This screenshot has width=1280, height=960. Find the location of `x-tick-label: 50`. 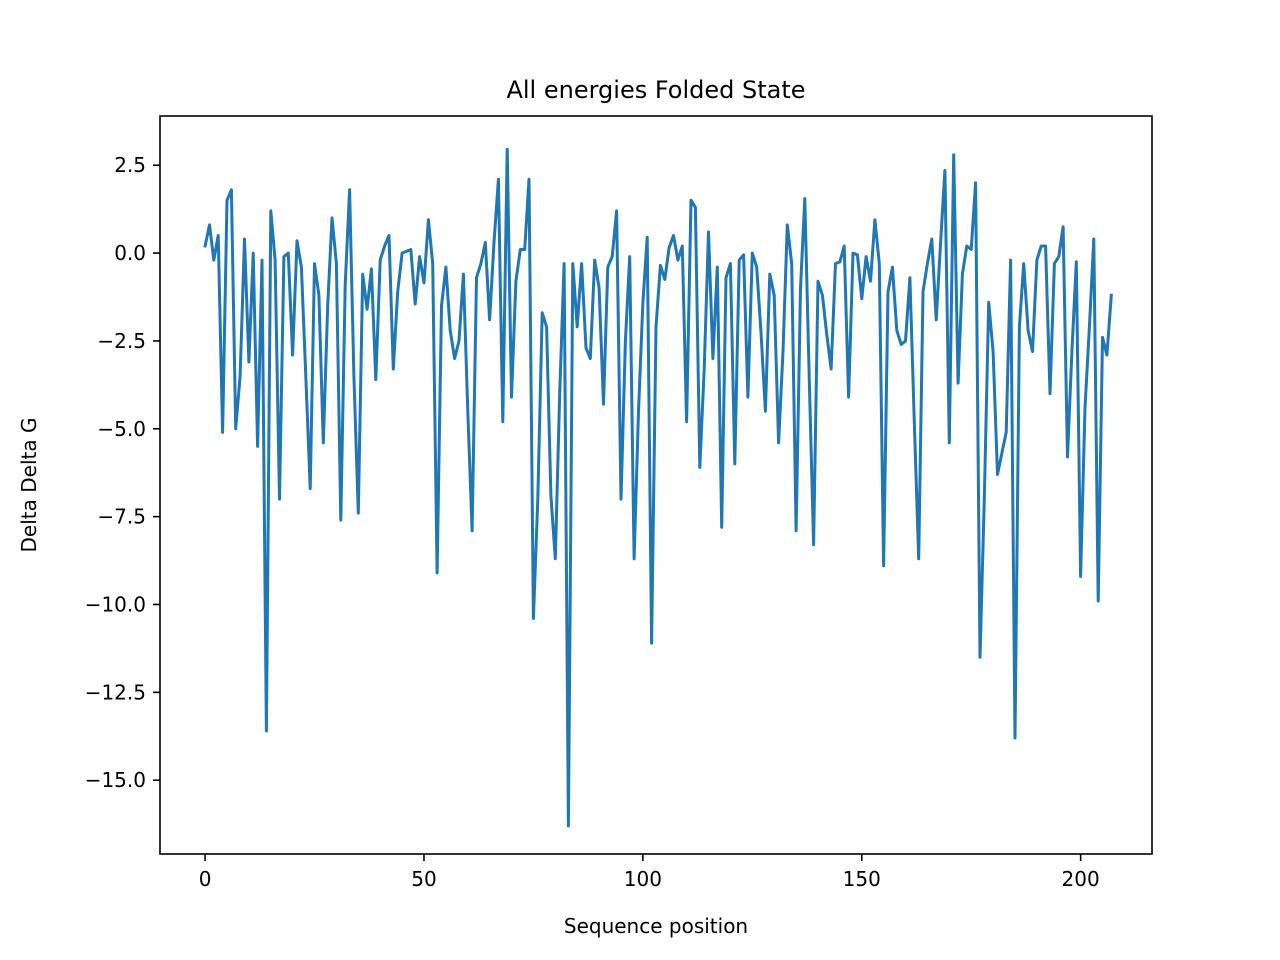

x-tick-label: 50 is located at coordinates (423, 879).